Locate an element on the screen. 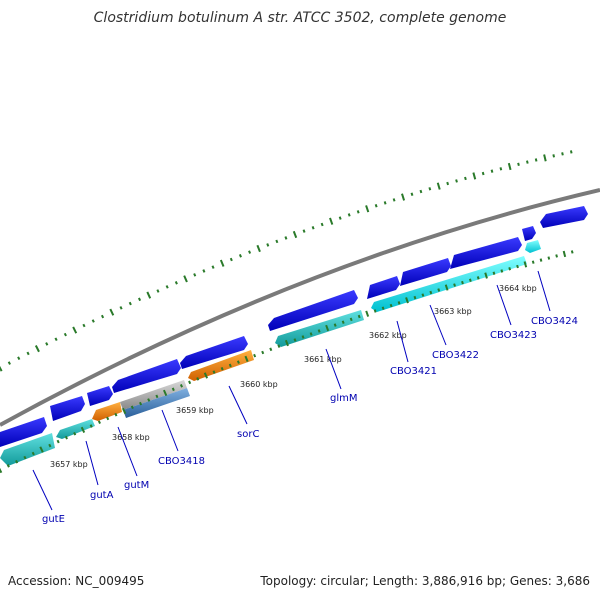  scale-label: 3663 kbp is located at coordinates (453, 311).